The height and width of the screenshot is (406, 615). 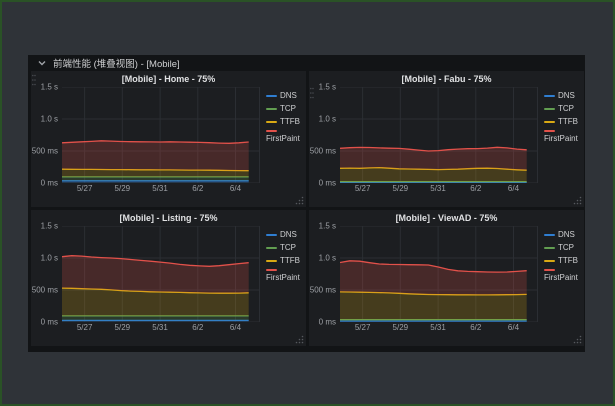 I want to click on chevron-down-icon, so click(x=42, y=63).